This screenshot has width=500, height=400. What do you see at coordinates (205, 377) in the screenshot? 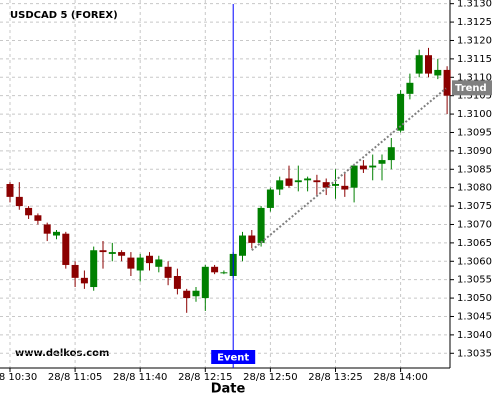
I see `x-tick-label: 28/8 12:15` at bounding box center [205, 377].